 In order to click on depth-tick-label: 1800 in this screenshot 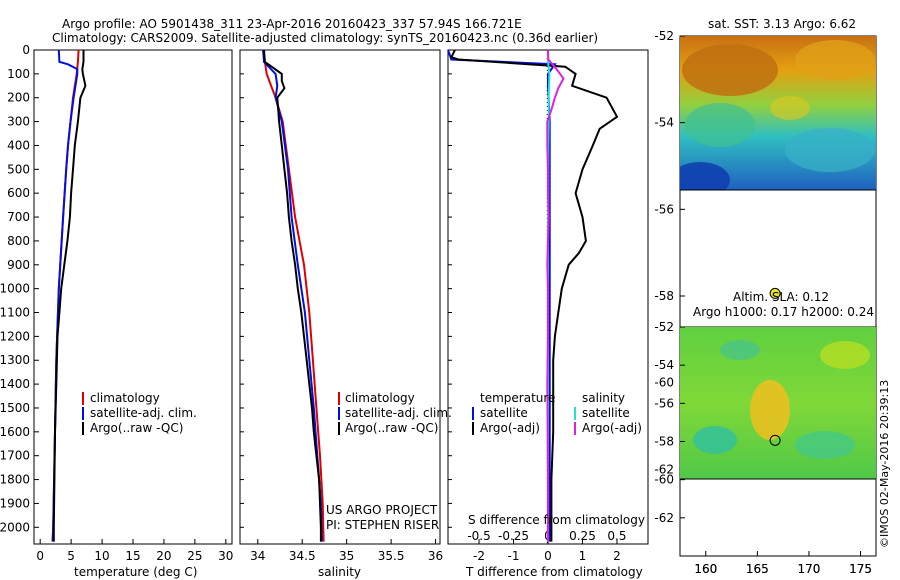, I will do `click(15, 480)`.